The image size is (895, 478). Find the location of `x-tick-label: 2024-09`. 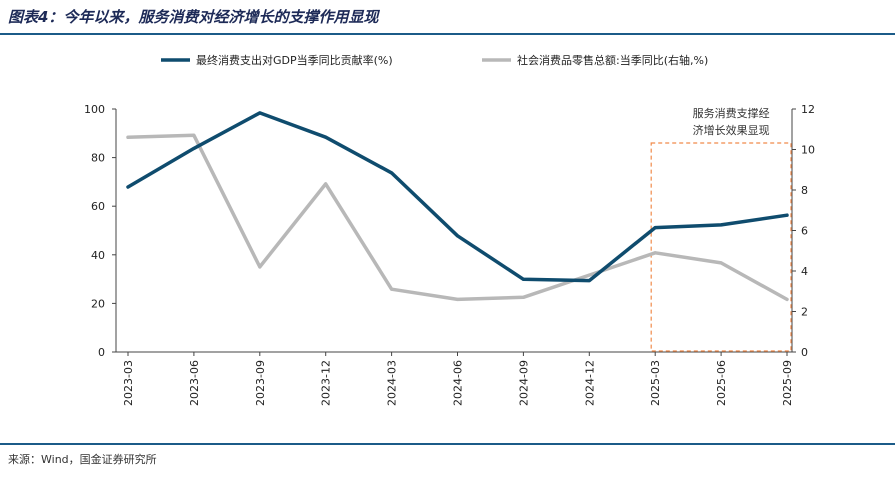

x-tick-label: 2024-09 is located at coordinates (523, 383).